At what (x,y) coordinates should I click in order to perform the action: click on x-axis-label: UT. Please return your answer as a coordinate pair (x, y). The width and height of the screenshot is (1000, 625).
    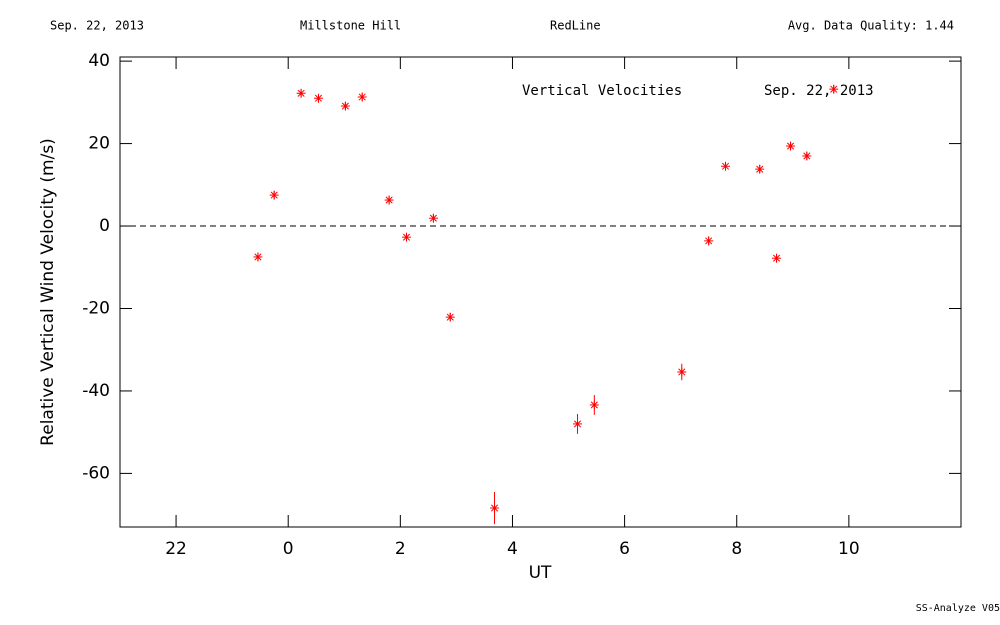
    Looking at the image, I should click on (540, 573).